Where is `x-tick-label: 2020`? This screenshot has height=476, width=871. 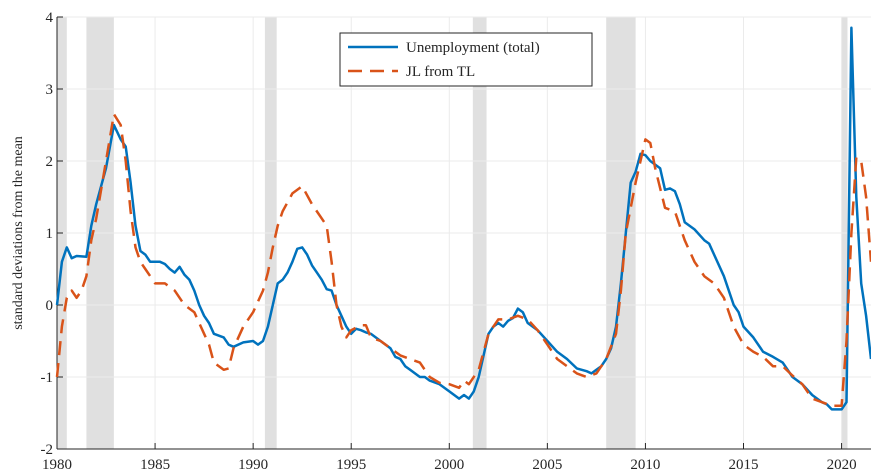
x-tick-label: 2020 is located at coordinates (842, 465).